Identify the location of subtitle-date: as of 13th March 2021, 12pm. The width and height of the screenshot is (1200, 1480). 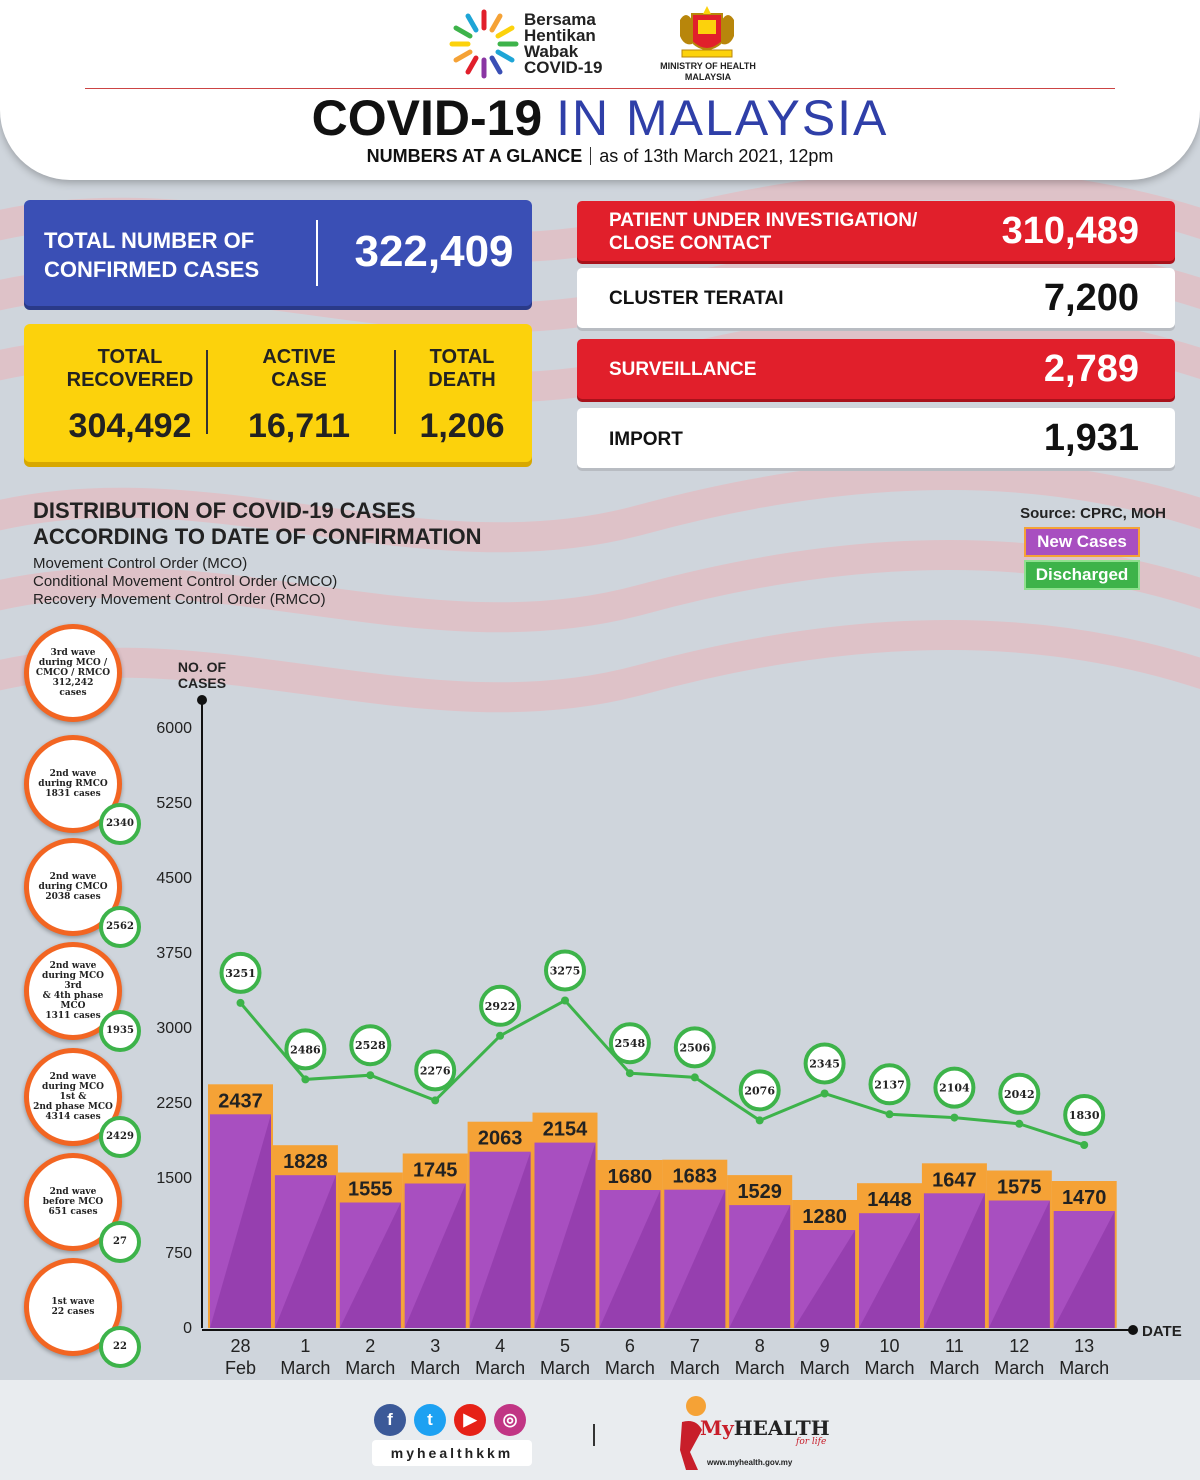
(716, 156).